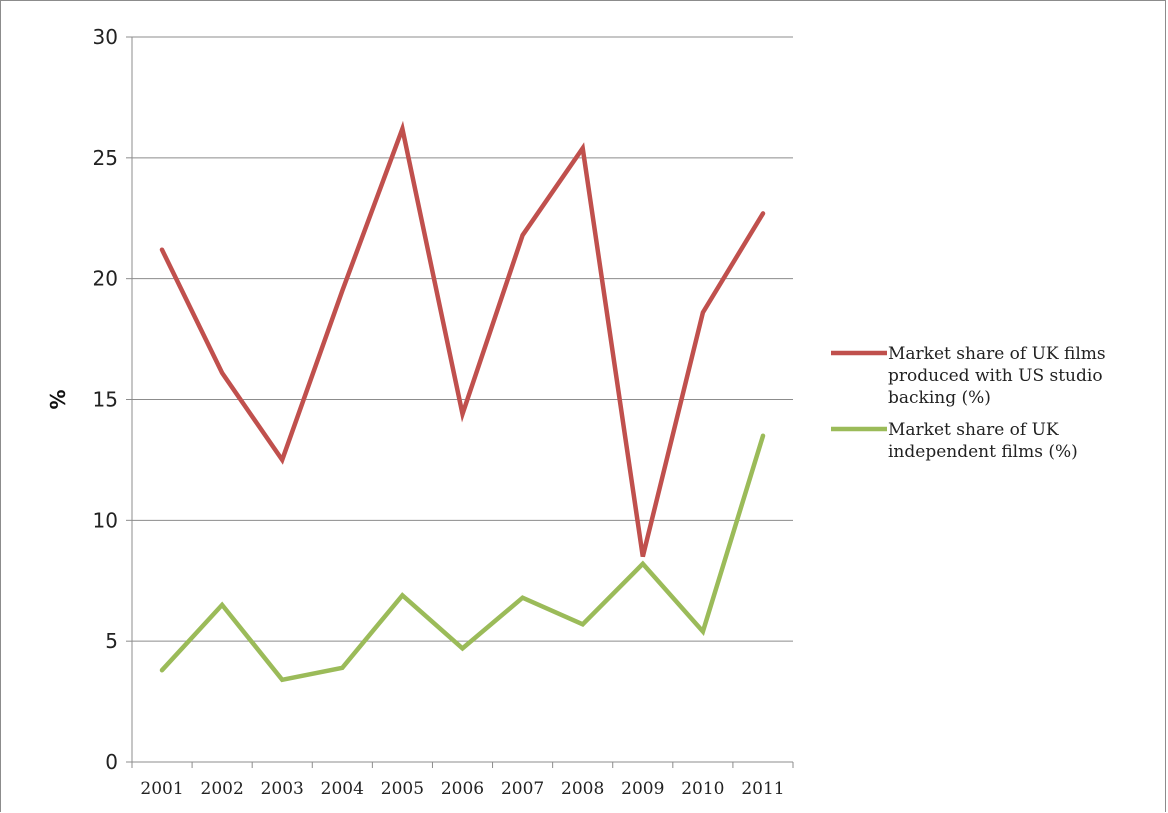  I want to click on y-tick-label: 20, so click(105, 279).